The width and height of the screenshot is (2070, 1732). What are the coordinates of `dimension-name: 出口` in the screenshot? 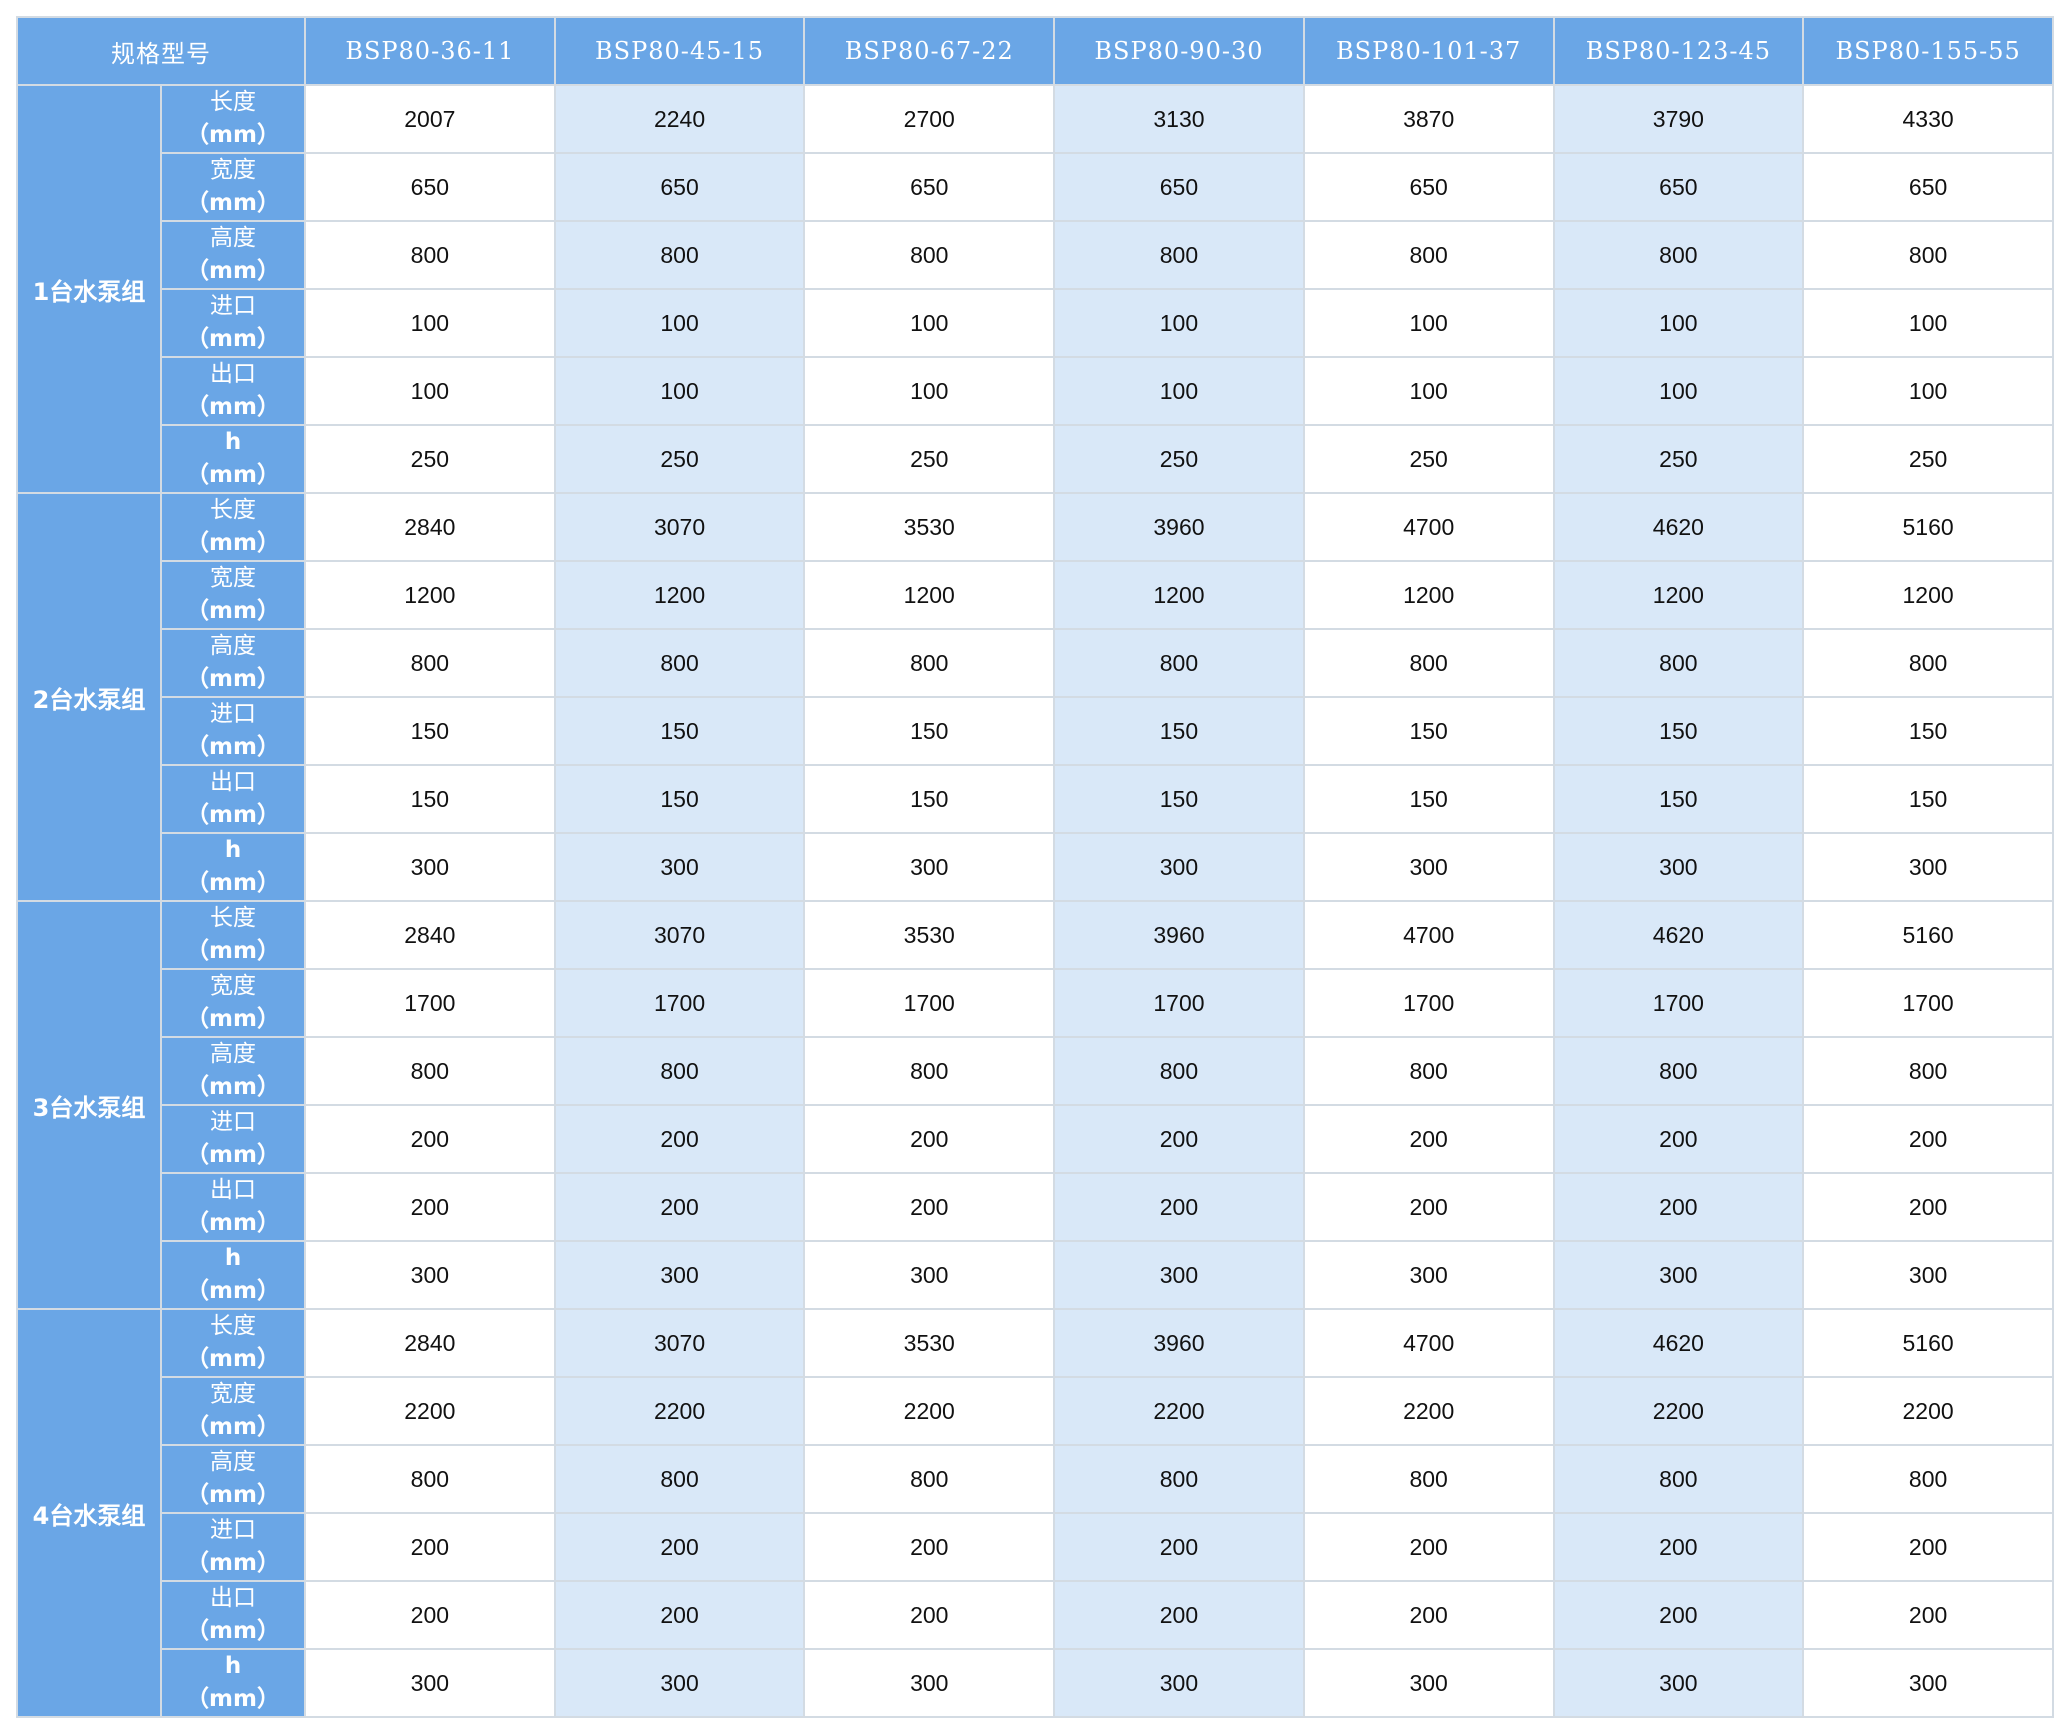 It's located at (233, 374).